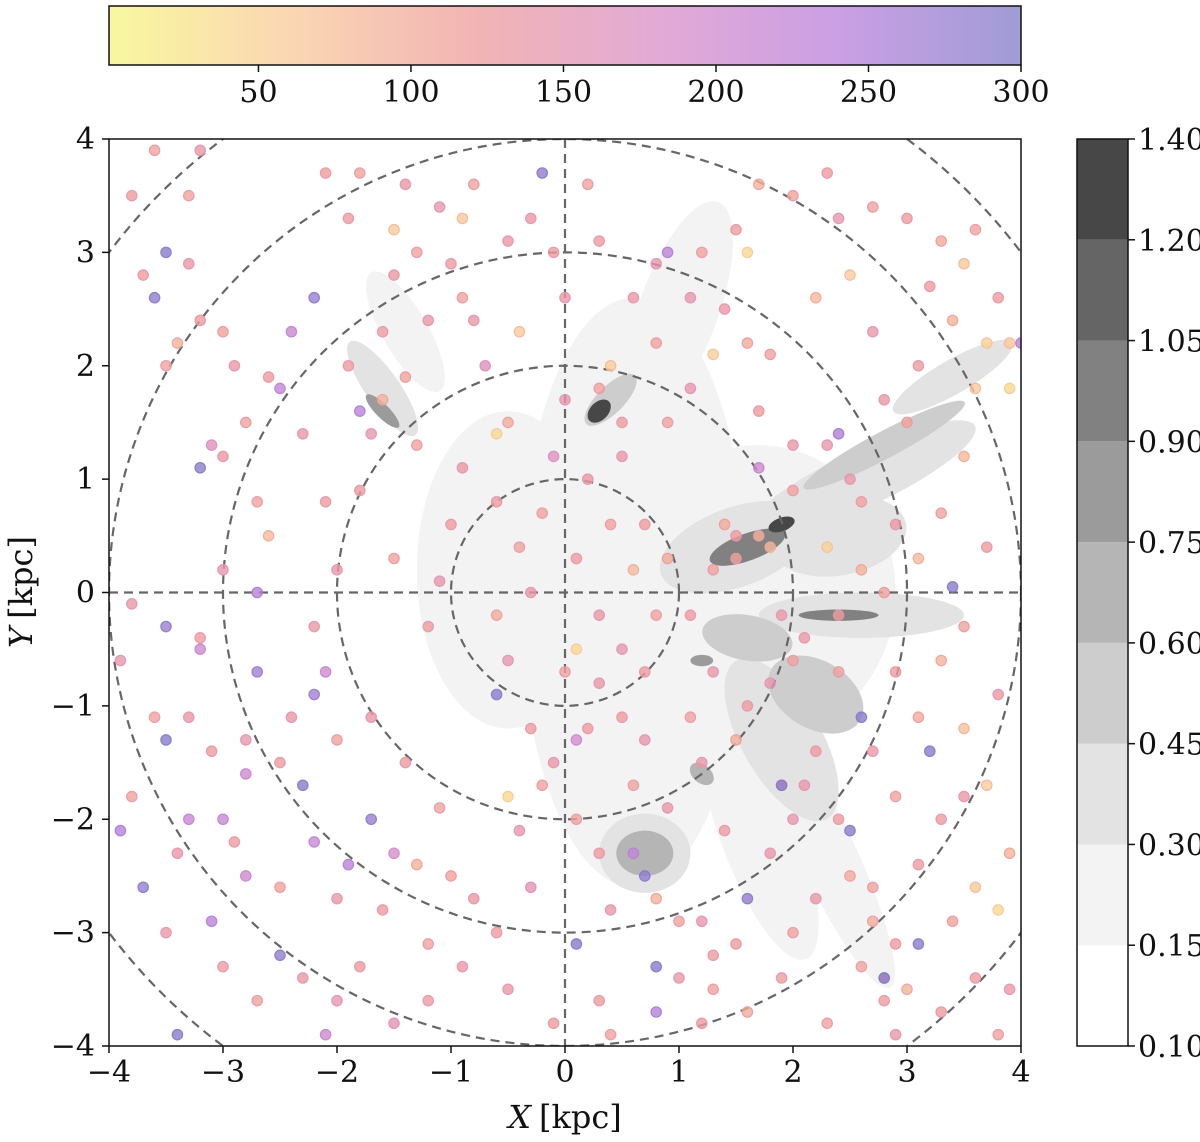 This screenshot has height=1142, width=1200. I want to click on density-colorbar-tick-label: 0.10, so click(1169, 1047).